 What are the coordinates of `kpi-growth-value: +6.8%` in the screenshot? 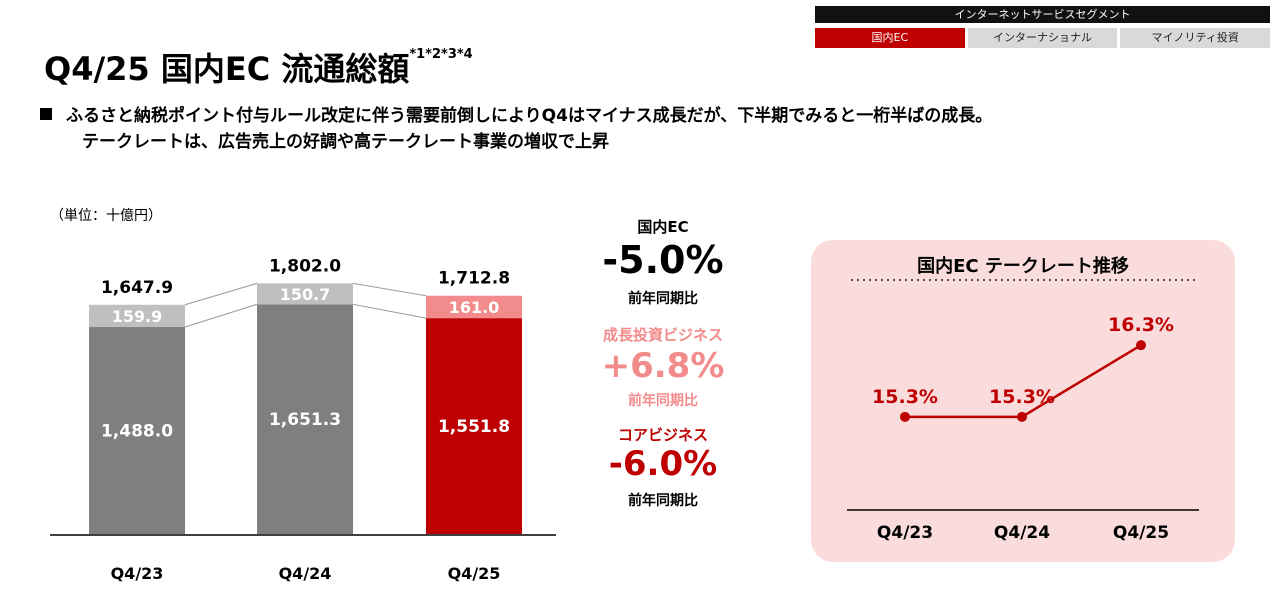 It's located at (663, 366).